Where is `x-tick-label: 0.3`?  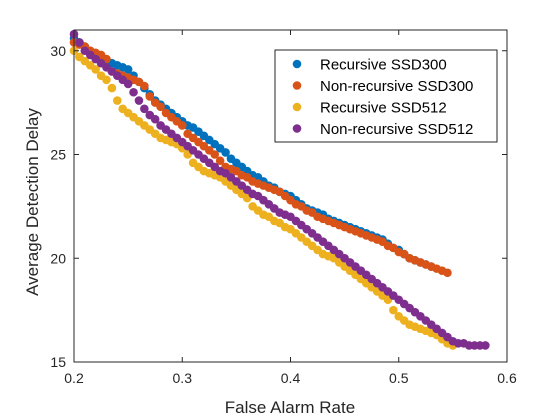 x-tick-label: 0.3 is located at coordinates (183, 378).